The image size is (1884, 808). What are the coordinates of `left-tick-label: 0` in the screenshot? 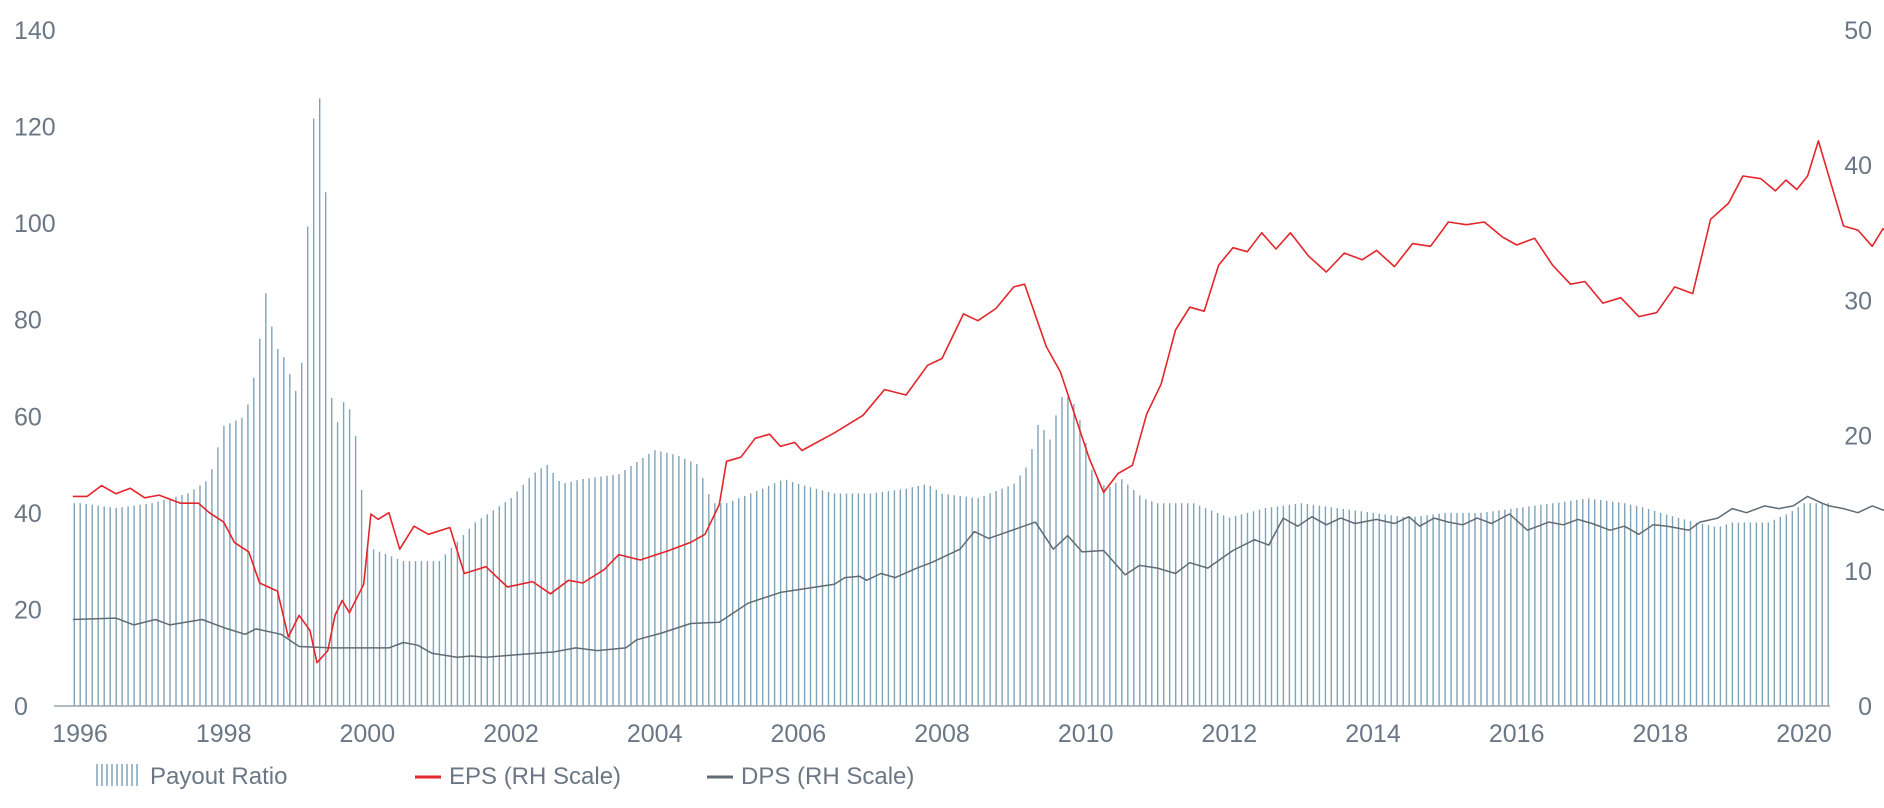 It's located at (21, 707).